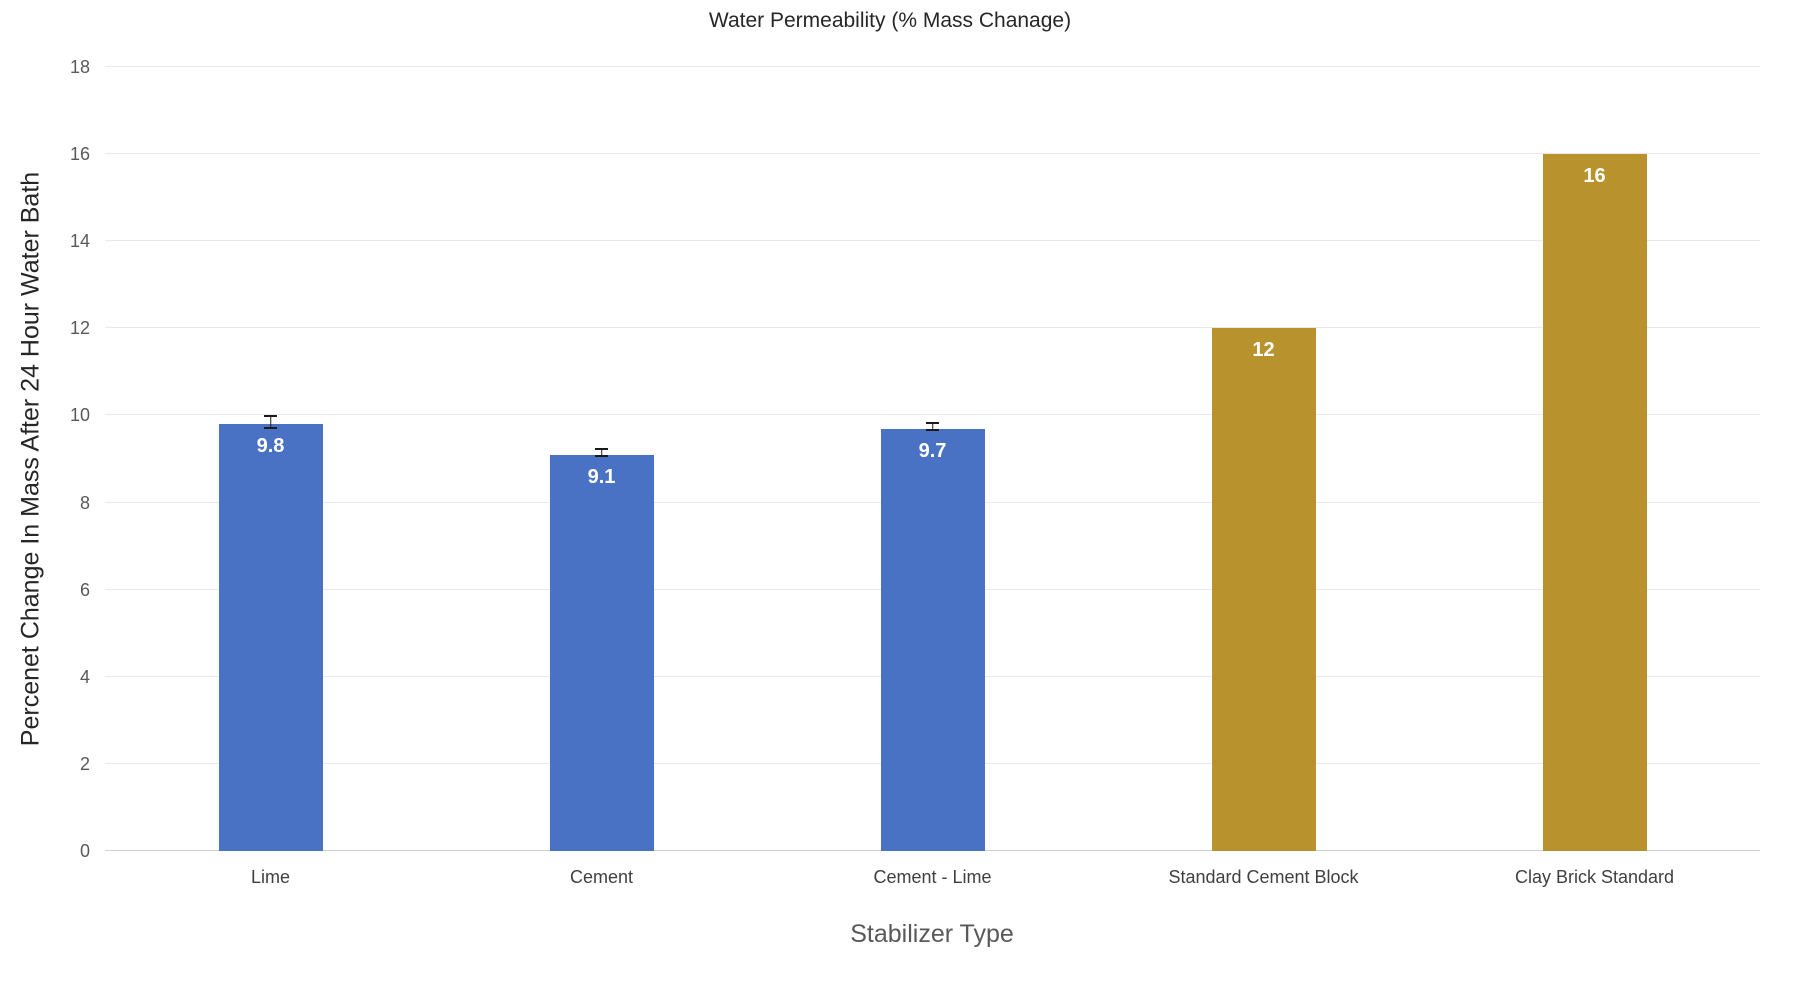  I want to click on bar: 12, so click(1263, 589).